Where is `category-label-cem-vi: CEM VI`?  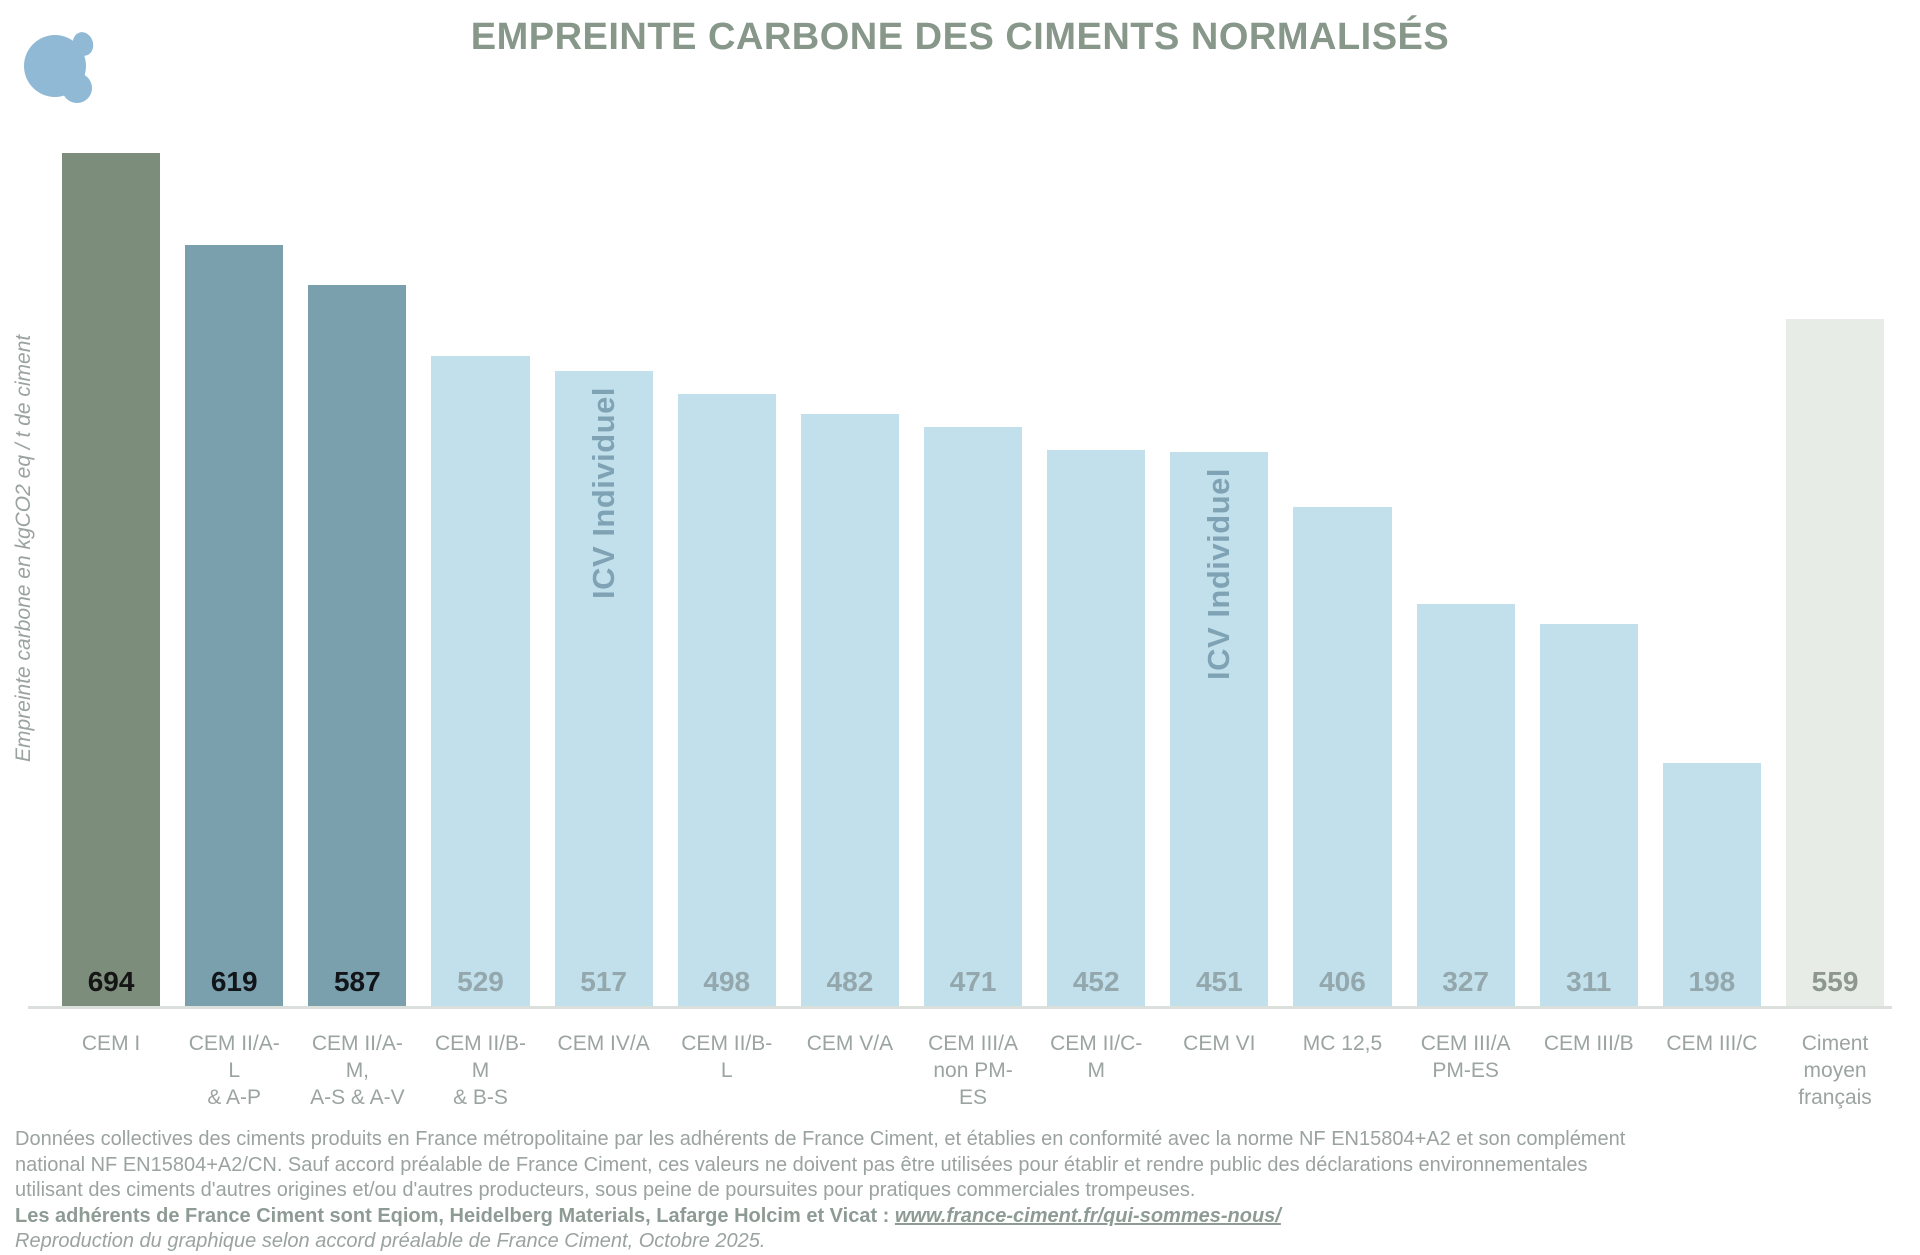
category-label-cem-vi: CEM VI is located at coordinates (1219, 1043).